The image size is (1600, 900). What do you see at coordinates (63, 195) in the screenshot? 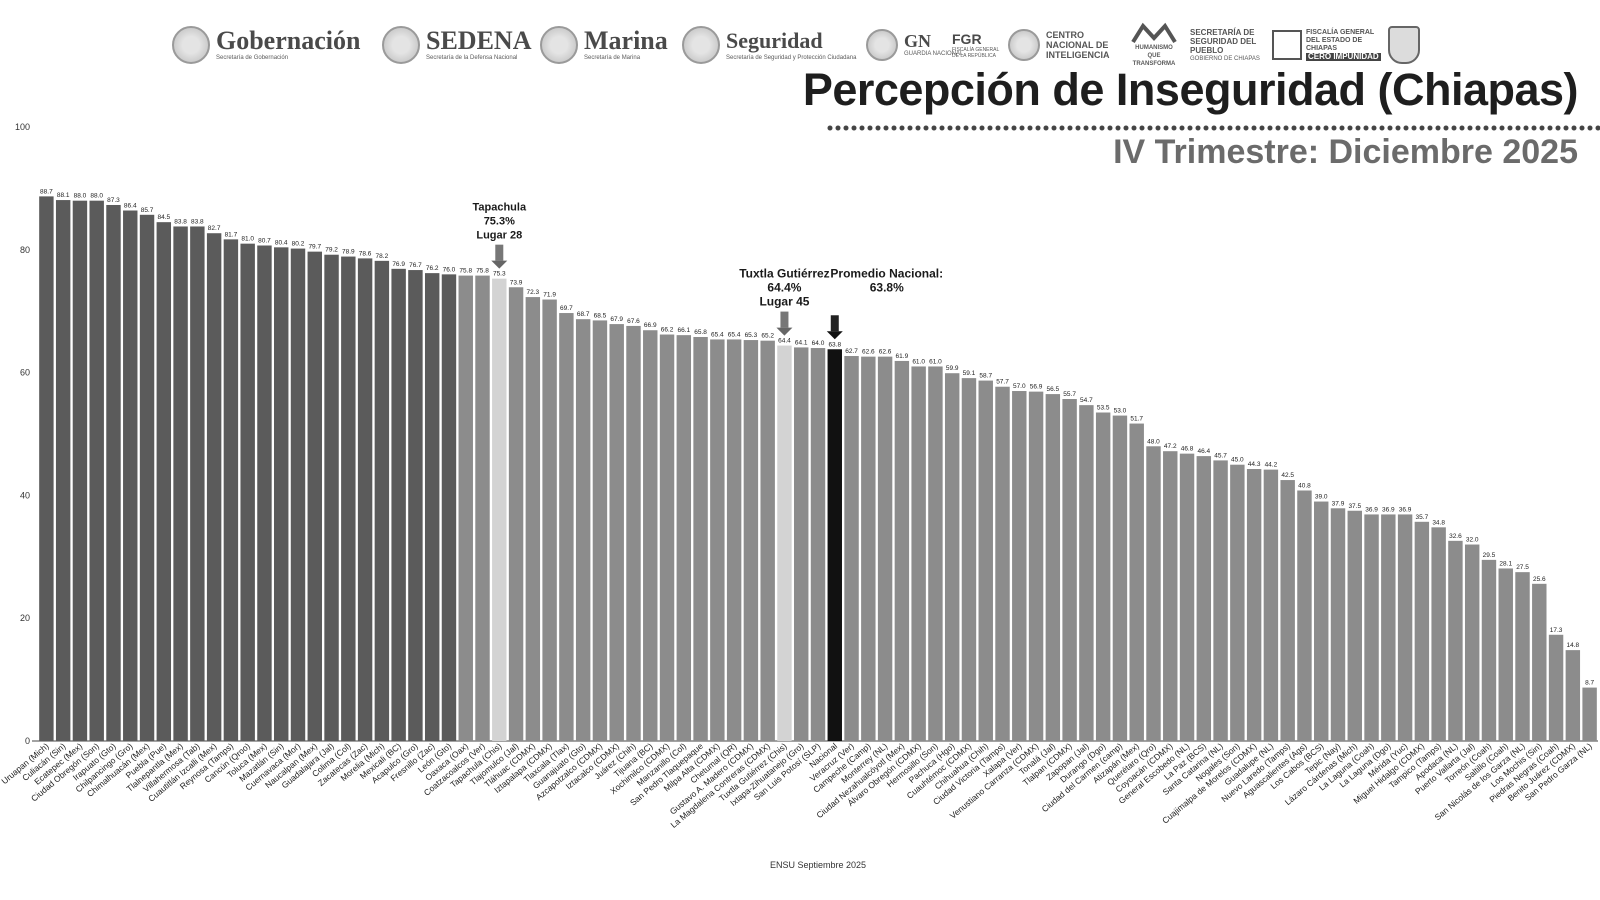
I see `data-label: 88.1` at bounding box center [63, 195].